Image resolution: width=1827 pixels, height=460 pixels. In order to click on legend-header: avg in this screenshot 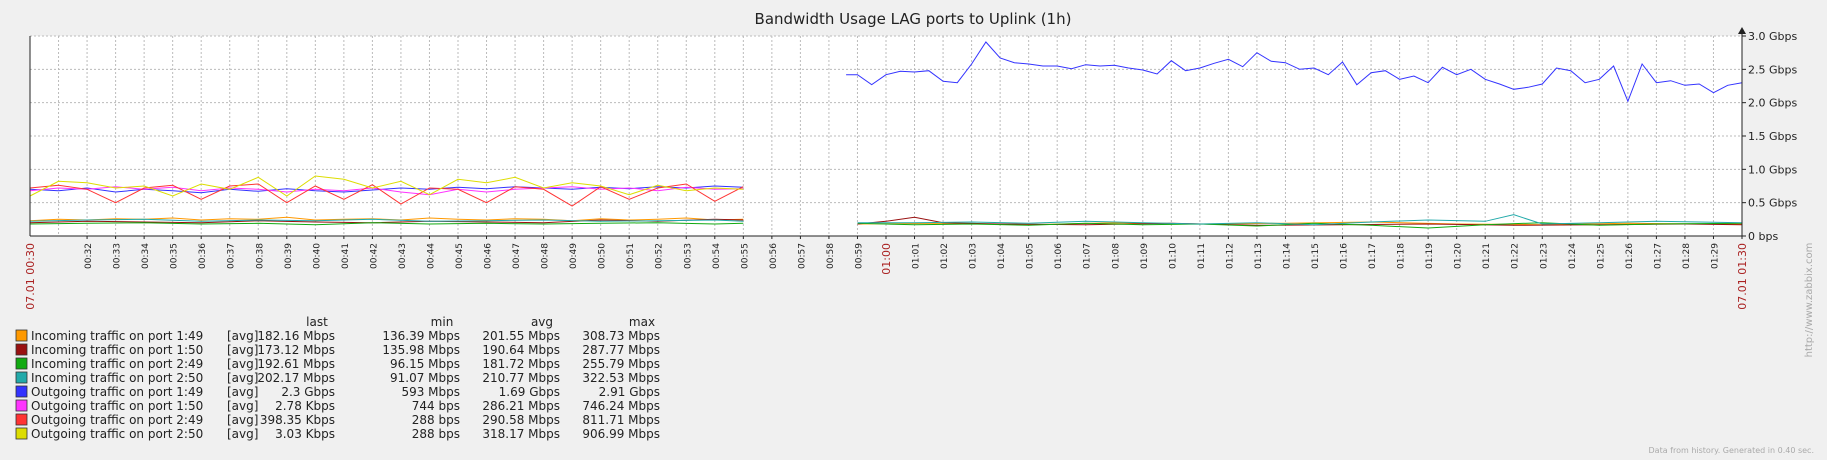, I will do `click(542, 322)`.